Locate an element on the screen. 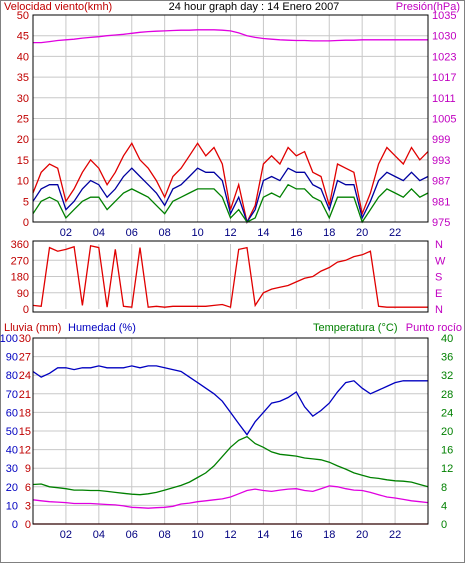  y-tick-label-right: 12 is located at coordinates (447, 469).